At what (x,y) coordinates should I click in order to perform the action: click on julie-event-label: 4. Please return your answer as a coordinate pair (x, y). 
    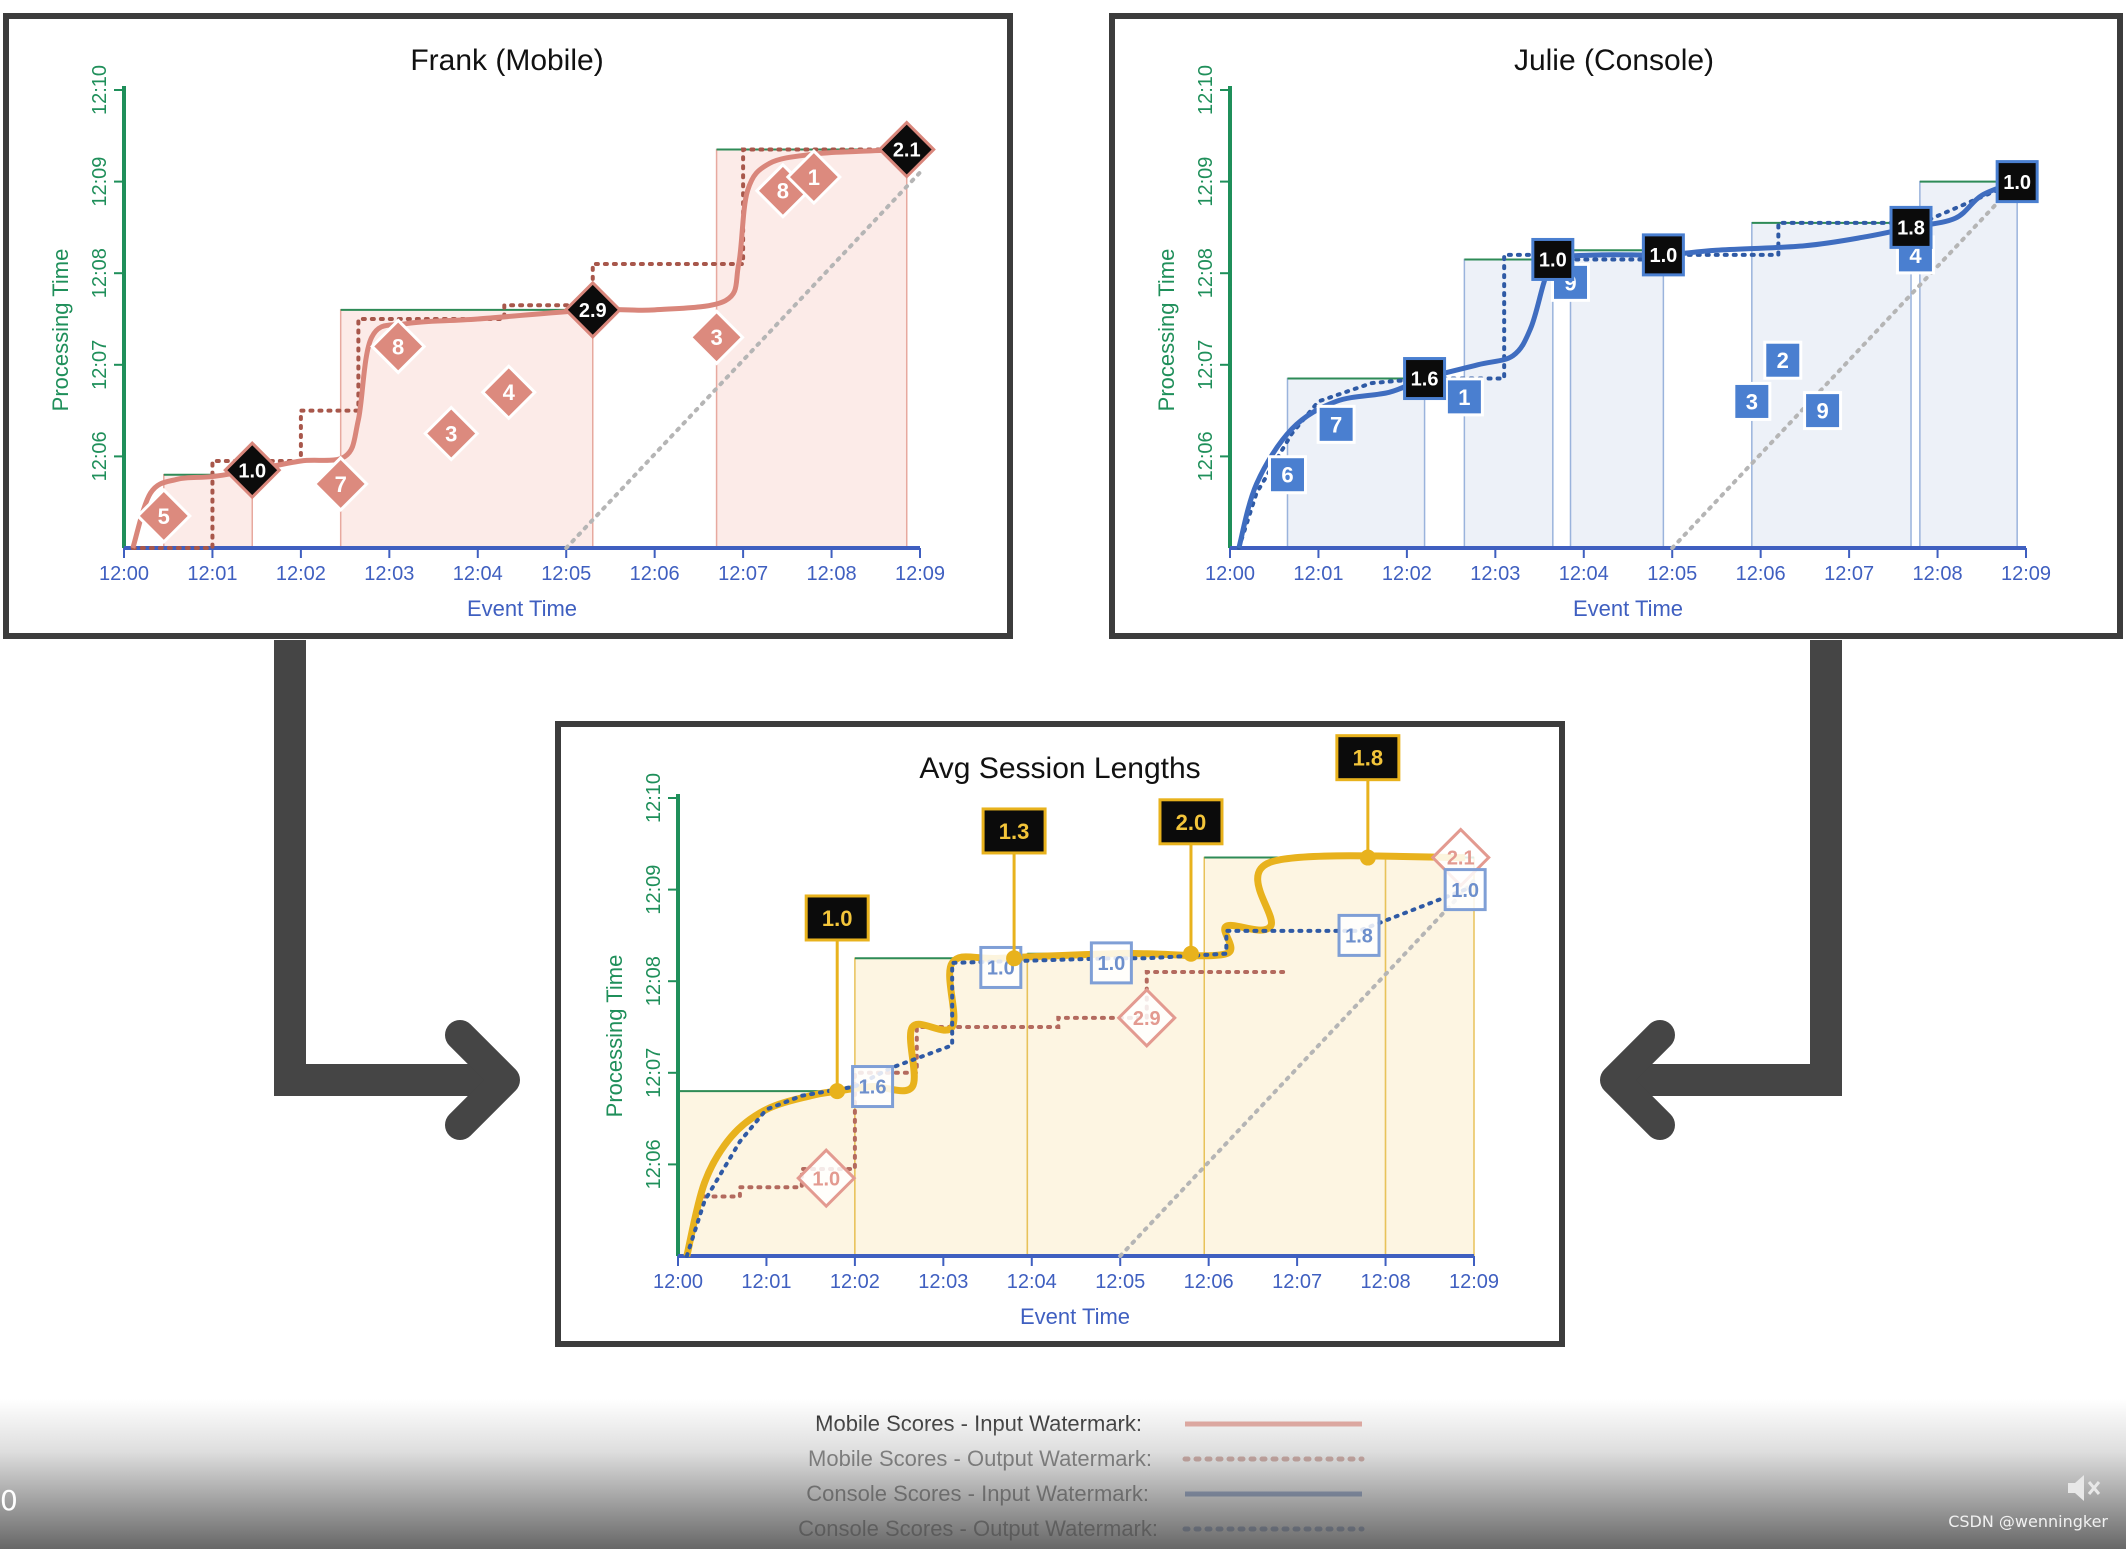
    Looking at the image, I should click on (1915, 255).